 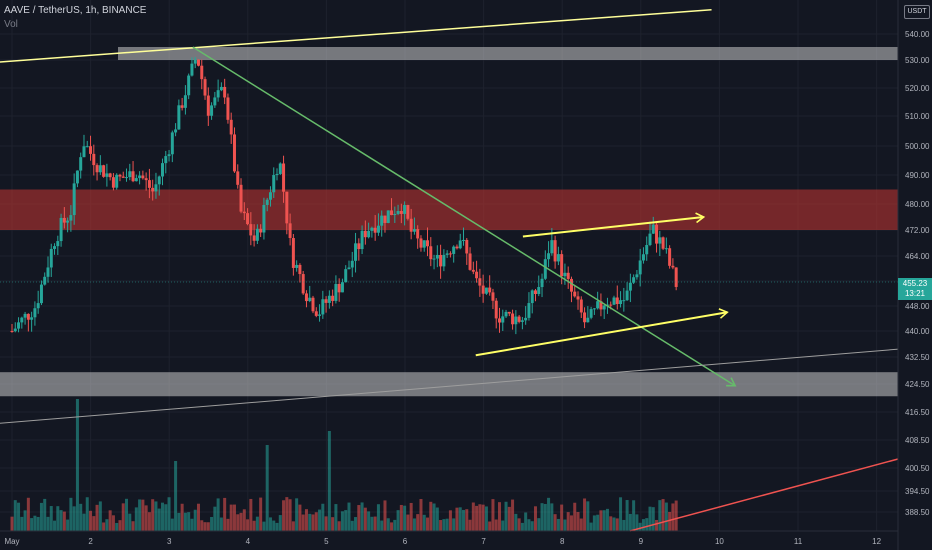 I want to click on resistance-zone, so click(x=449, y=209).